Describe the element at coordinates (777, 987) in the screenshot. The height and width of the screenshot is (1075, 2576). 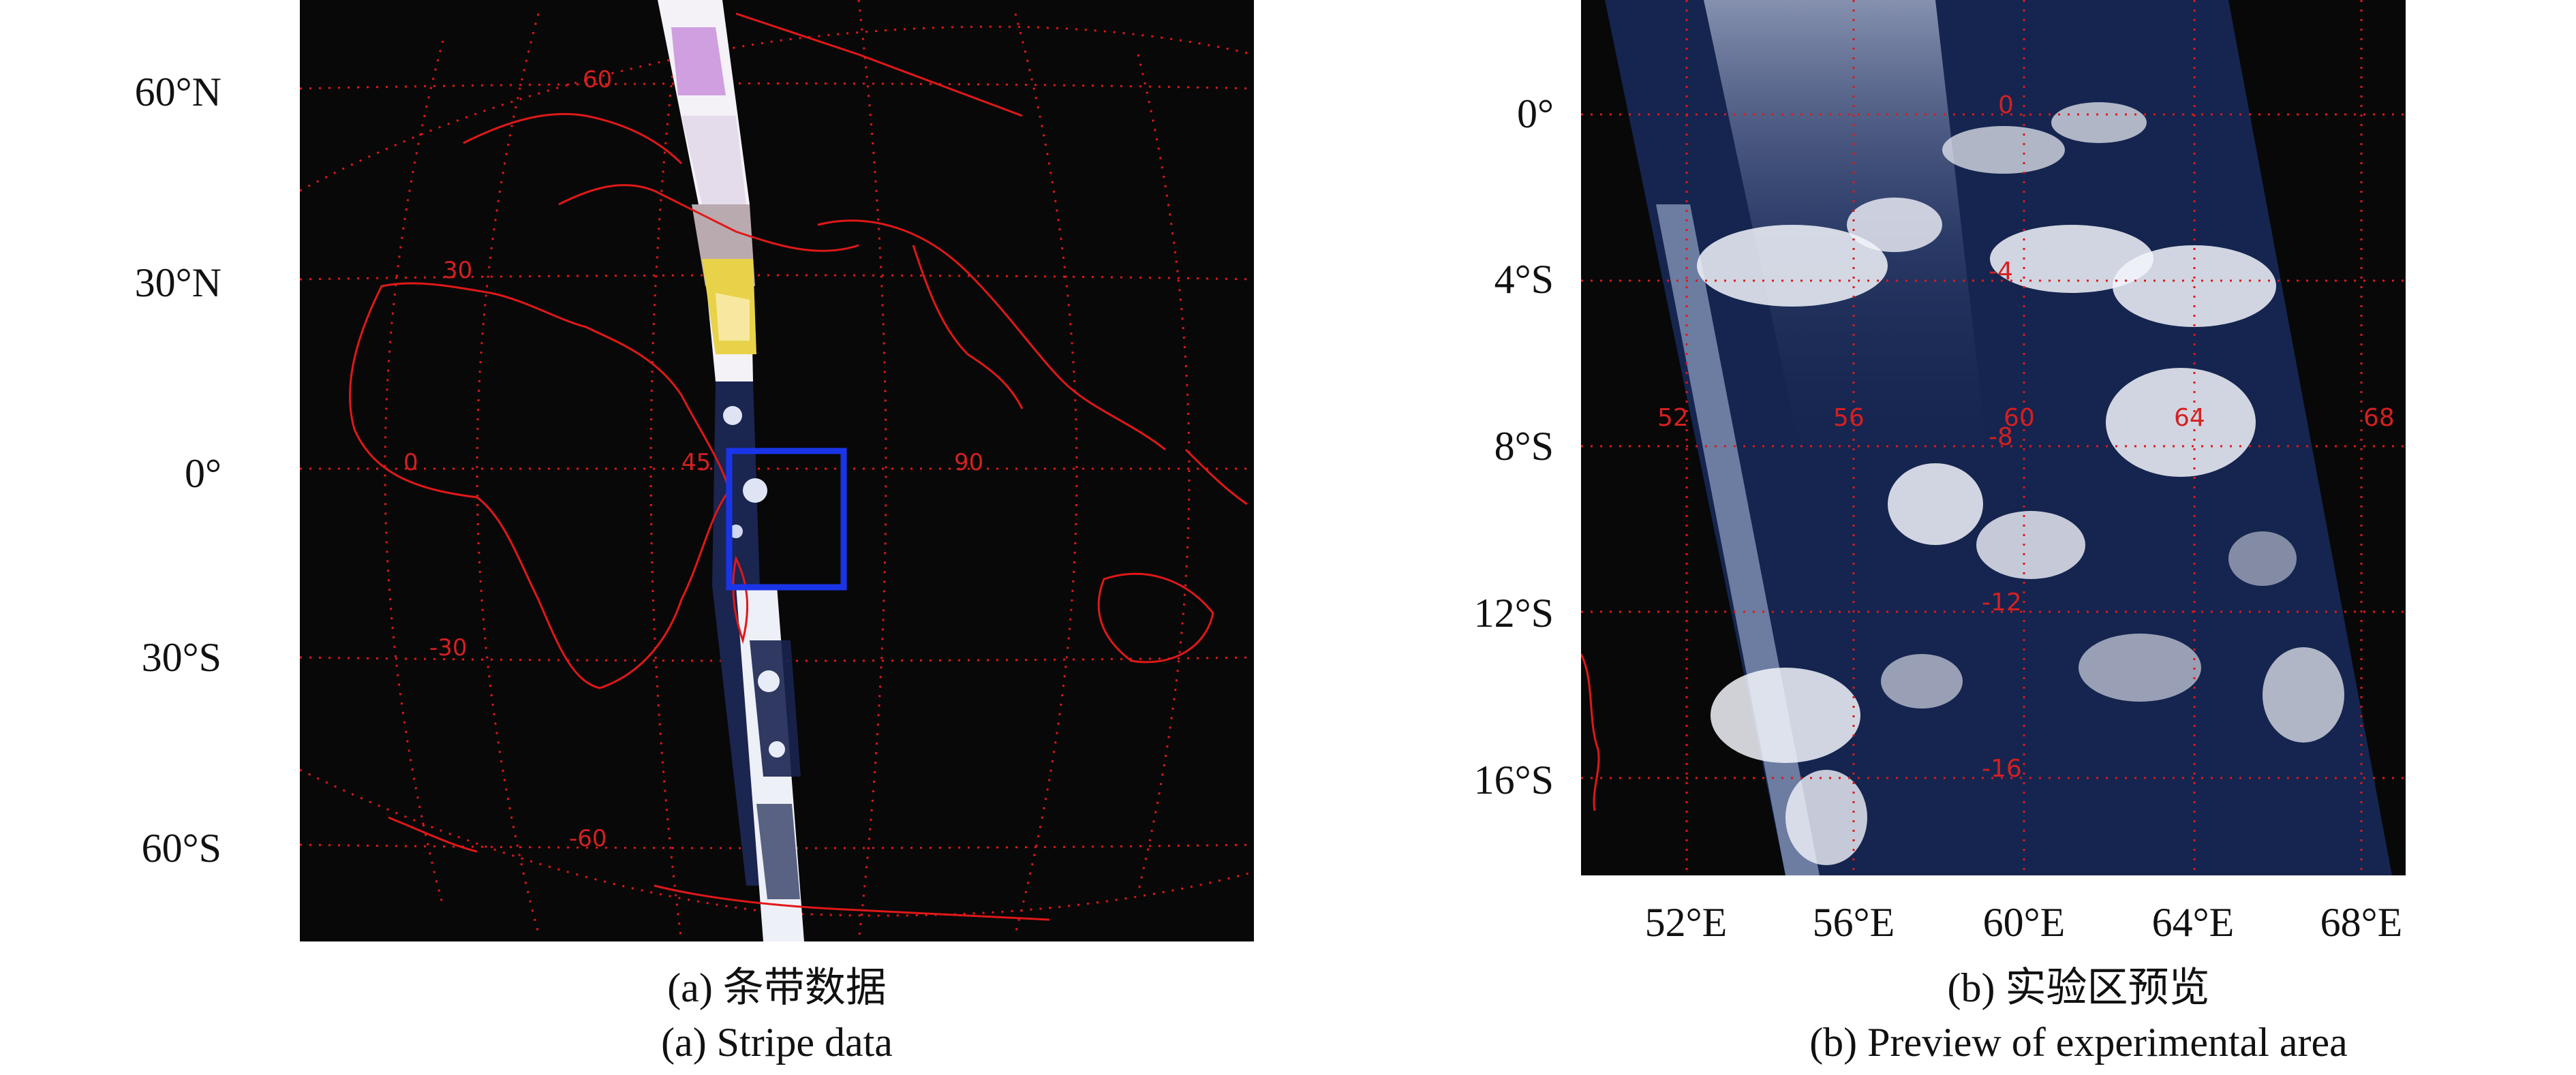
I see `panel-a-caption-cn: (a) 条带数据` at that location.